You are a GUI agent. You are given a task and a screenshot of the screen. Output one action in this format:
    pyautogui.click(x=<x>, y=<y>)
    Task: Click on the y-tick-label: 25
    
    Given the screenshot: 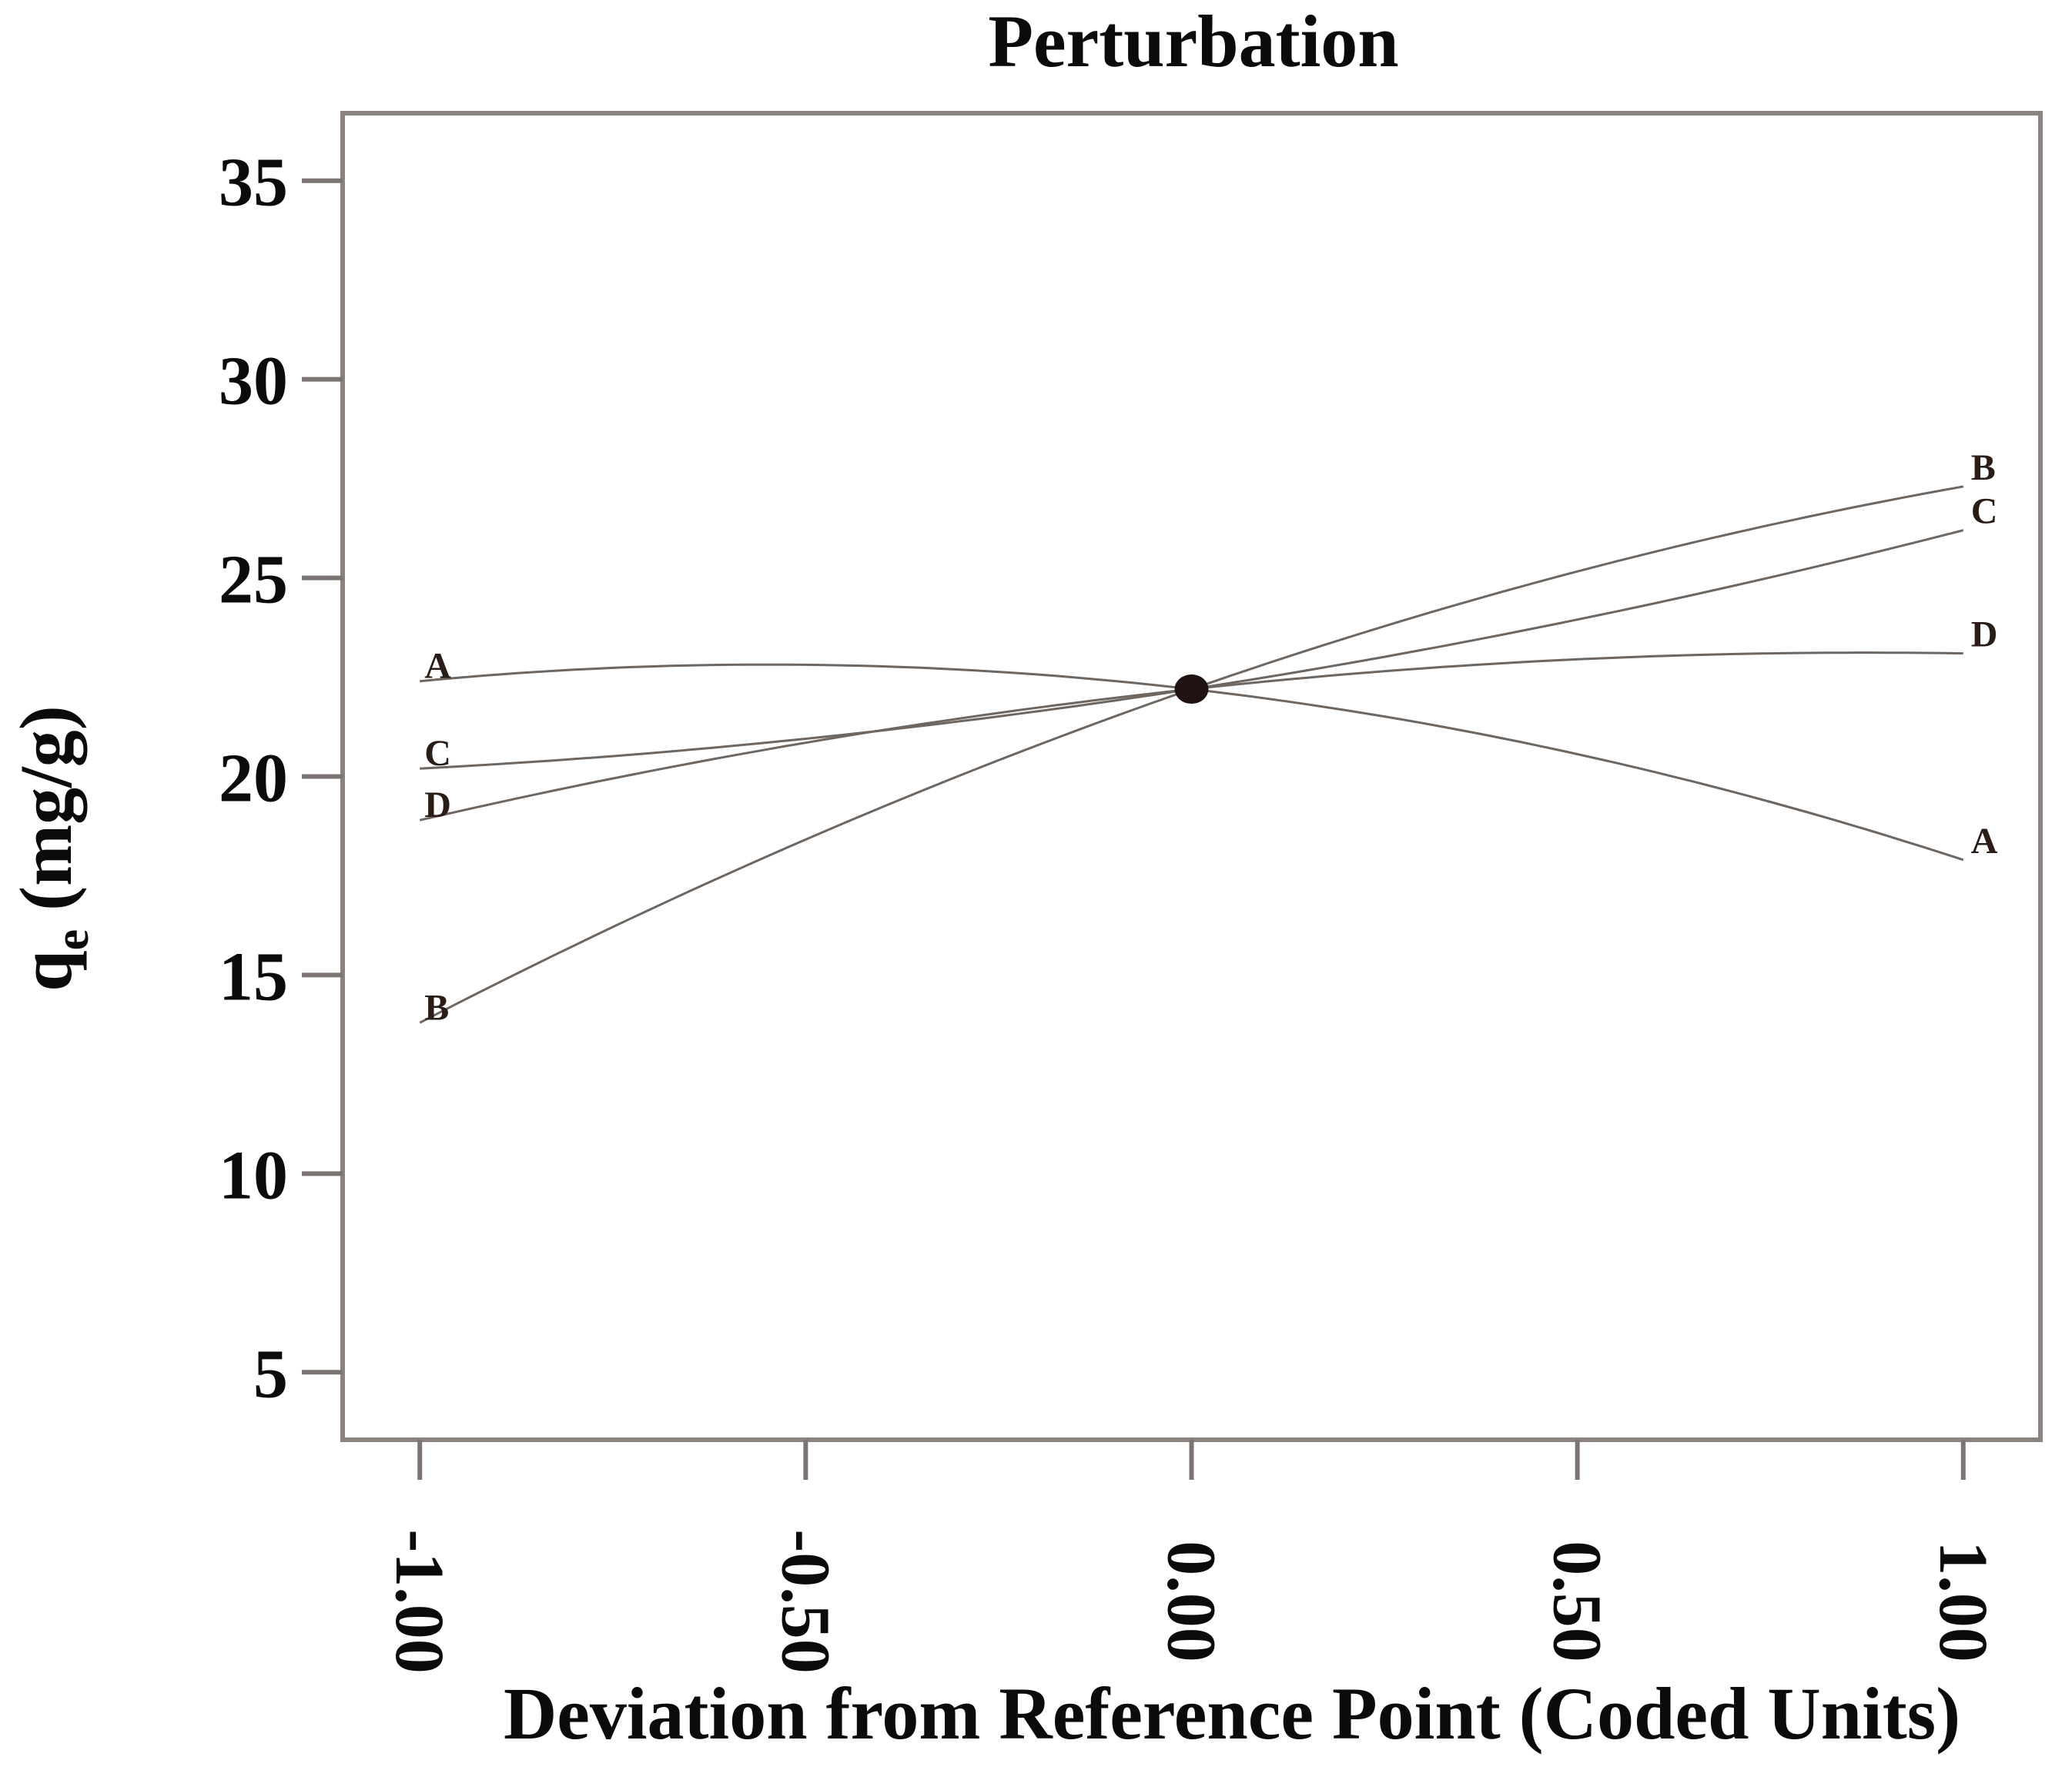 What is the action you would take?
    pyautogui.click(x=254, y=580)
    